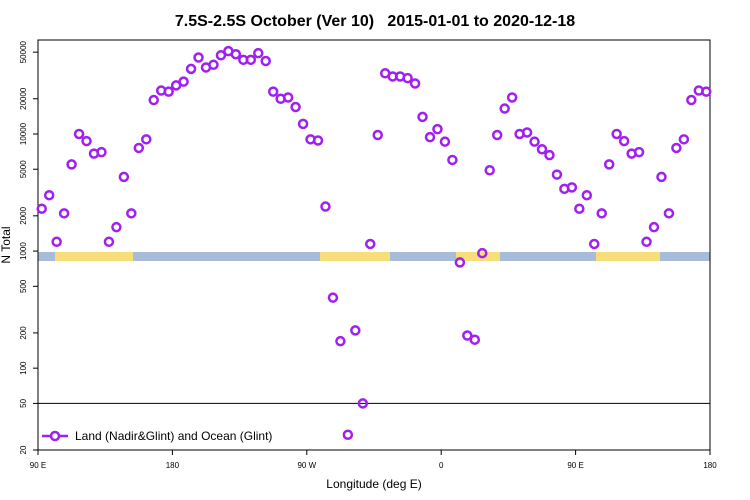 The image size is (750, 500). Describe the element at coordinates (23, 402) in the screenshot. I see `y-tick-label: 50` at that location.